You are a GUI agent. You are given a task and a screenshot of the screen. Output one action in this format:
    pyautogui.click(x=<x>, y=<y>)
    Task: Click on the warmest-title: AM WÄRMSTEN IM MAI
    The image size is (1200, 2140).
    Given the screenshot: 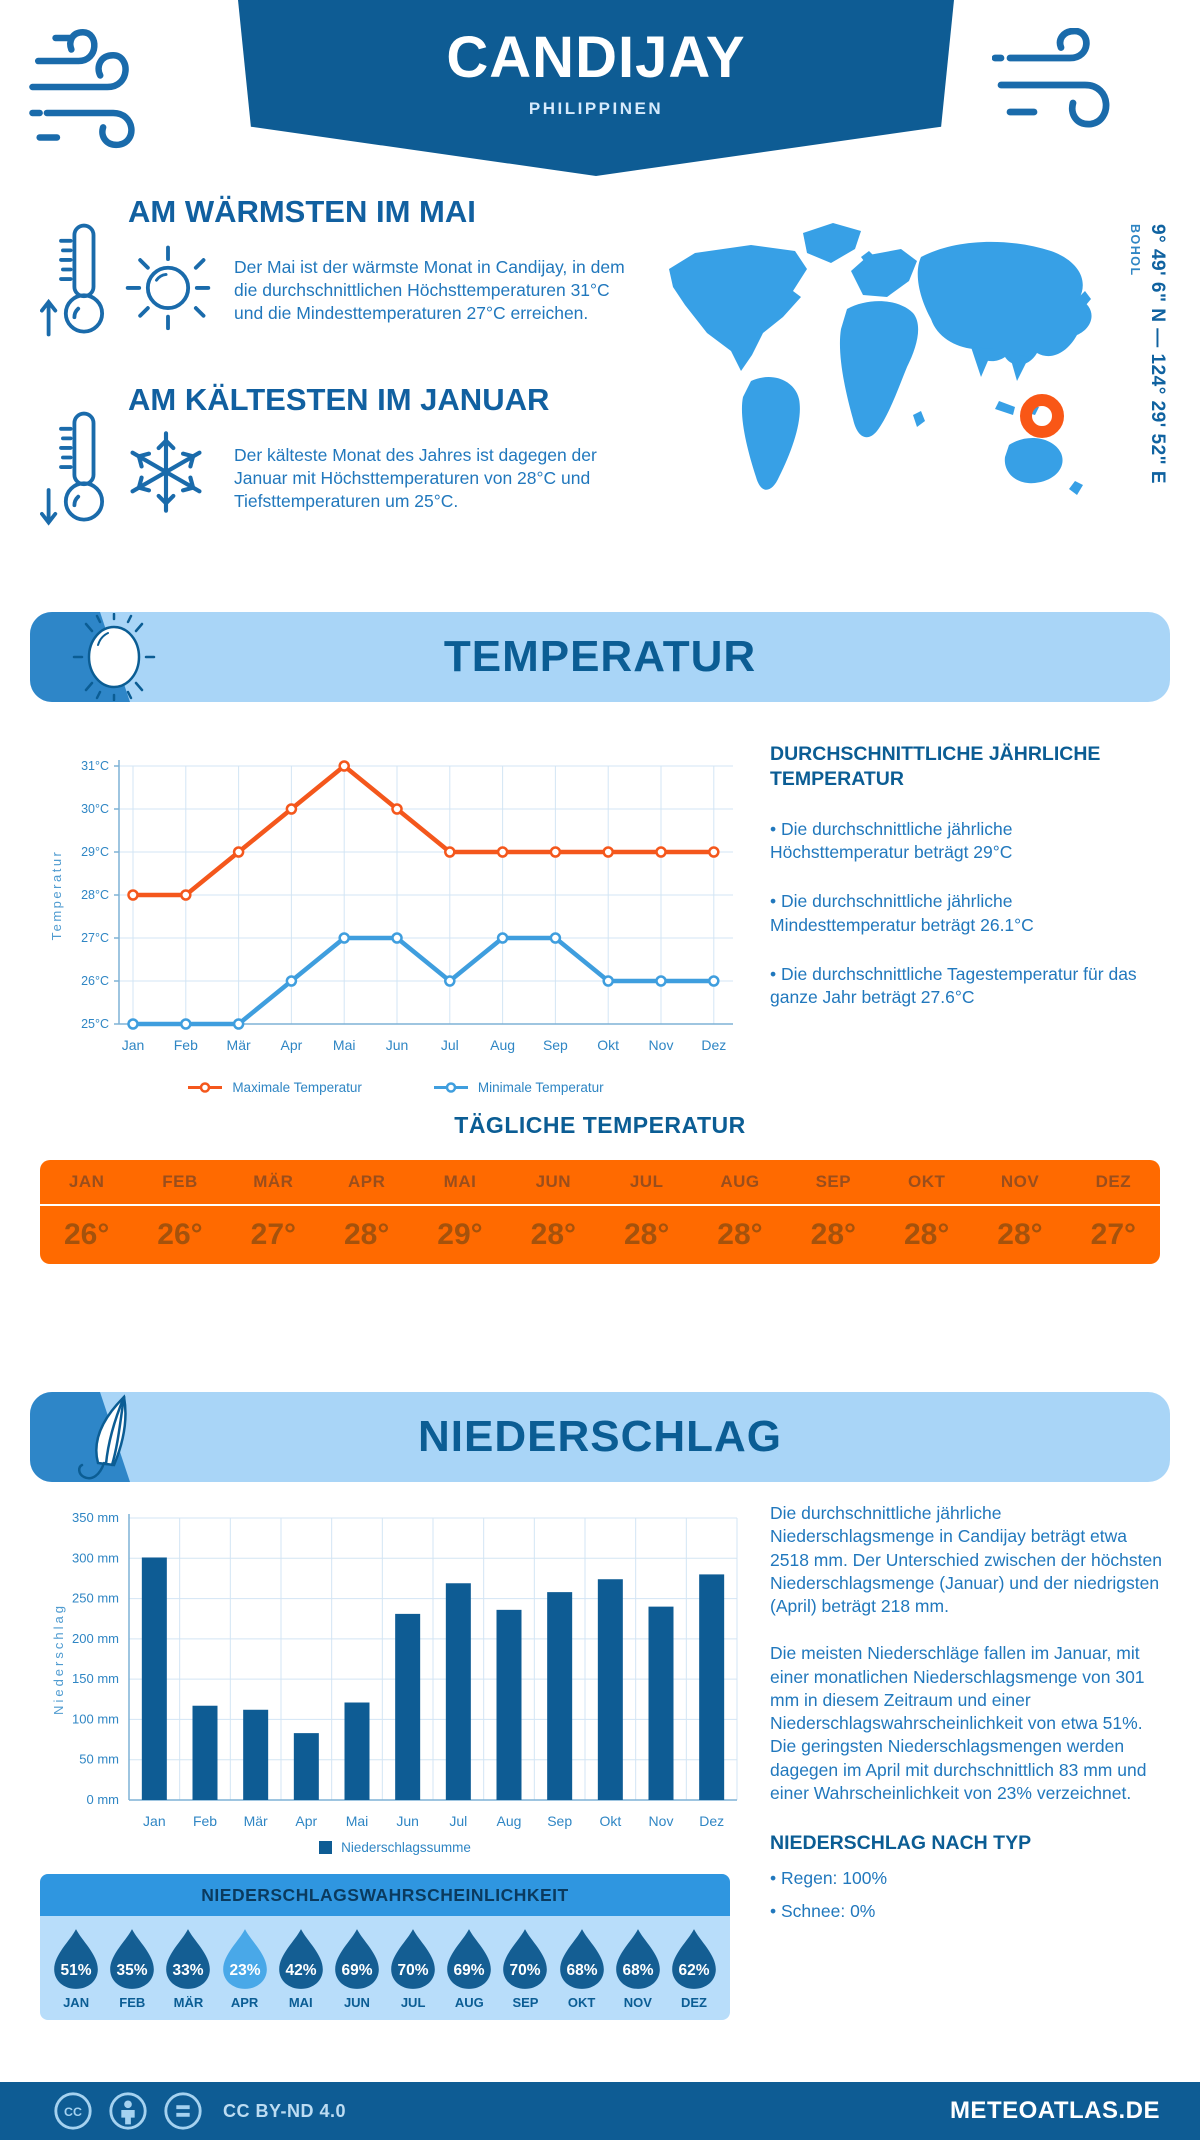 What is the action you would take?
    pyautogui.click(x=302, y=211)
    